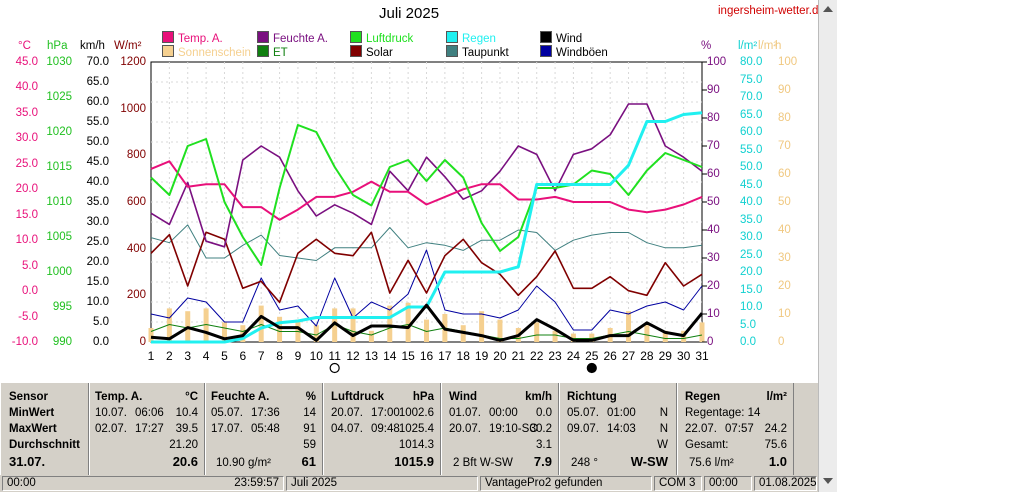 The image size is (1034, 495). What do you see at coordinates (97, 62) in the screenshot?
I see `axis-tick-wind: 70.0` at bounding box center [97, 62].